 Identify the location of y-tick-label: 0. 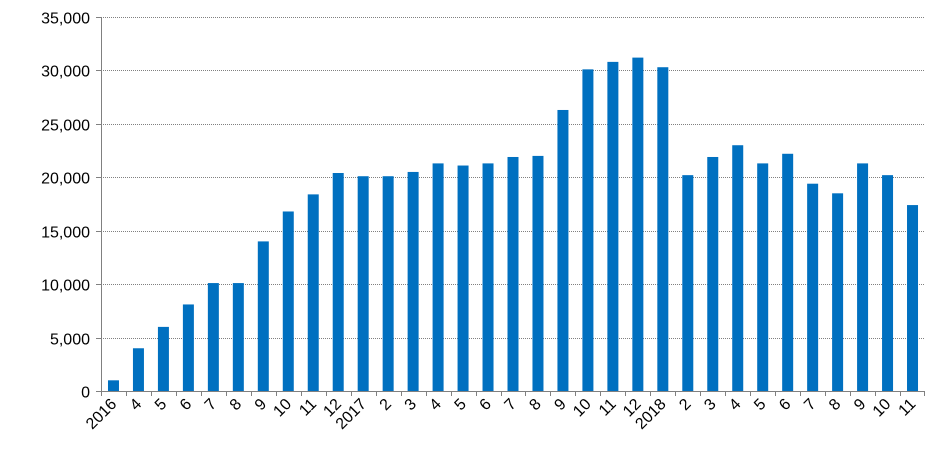
(85, 393).